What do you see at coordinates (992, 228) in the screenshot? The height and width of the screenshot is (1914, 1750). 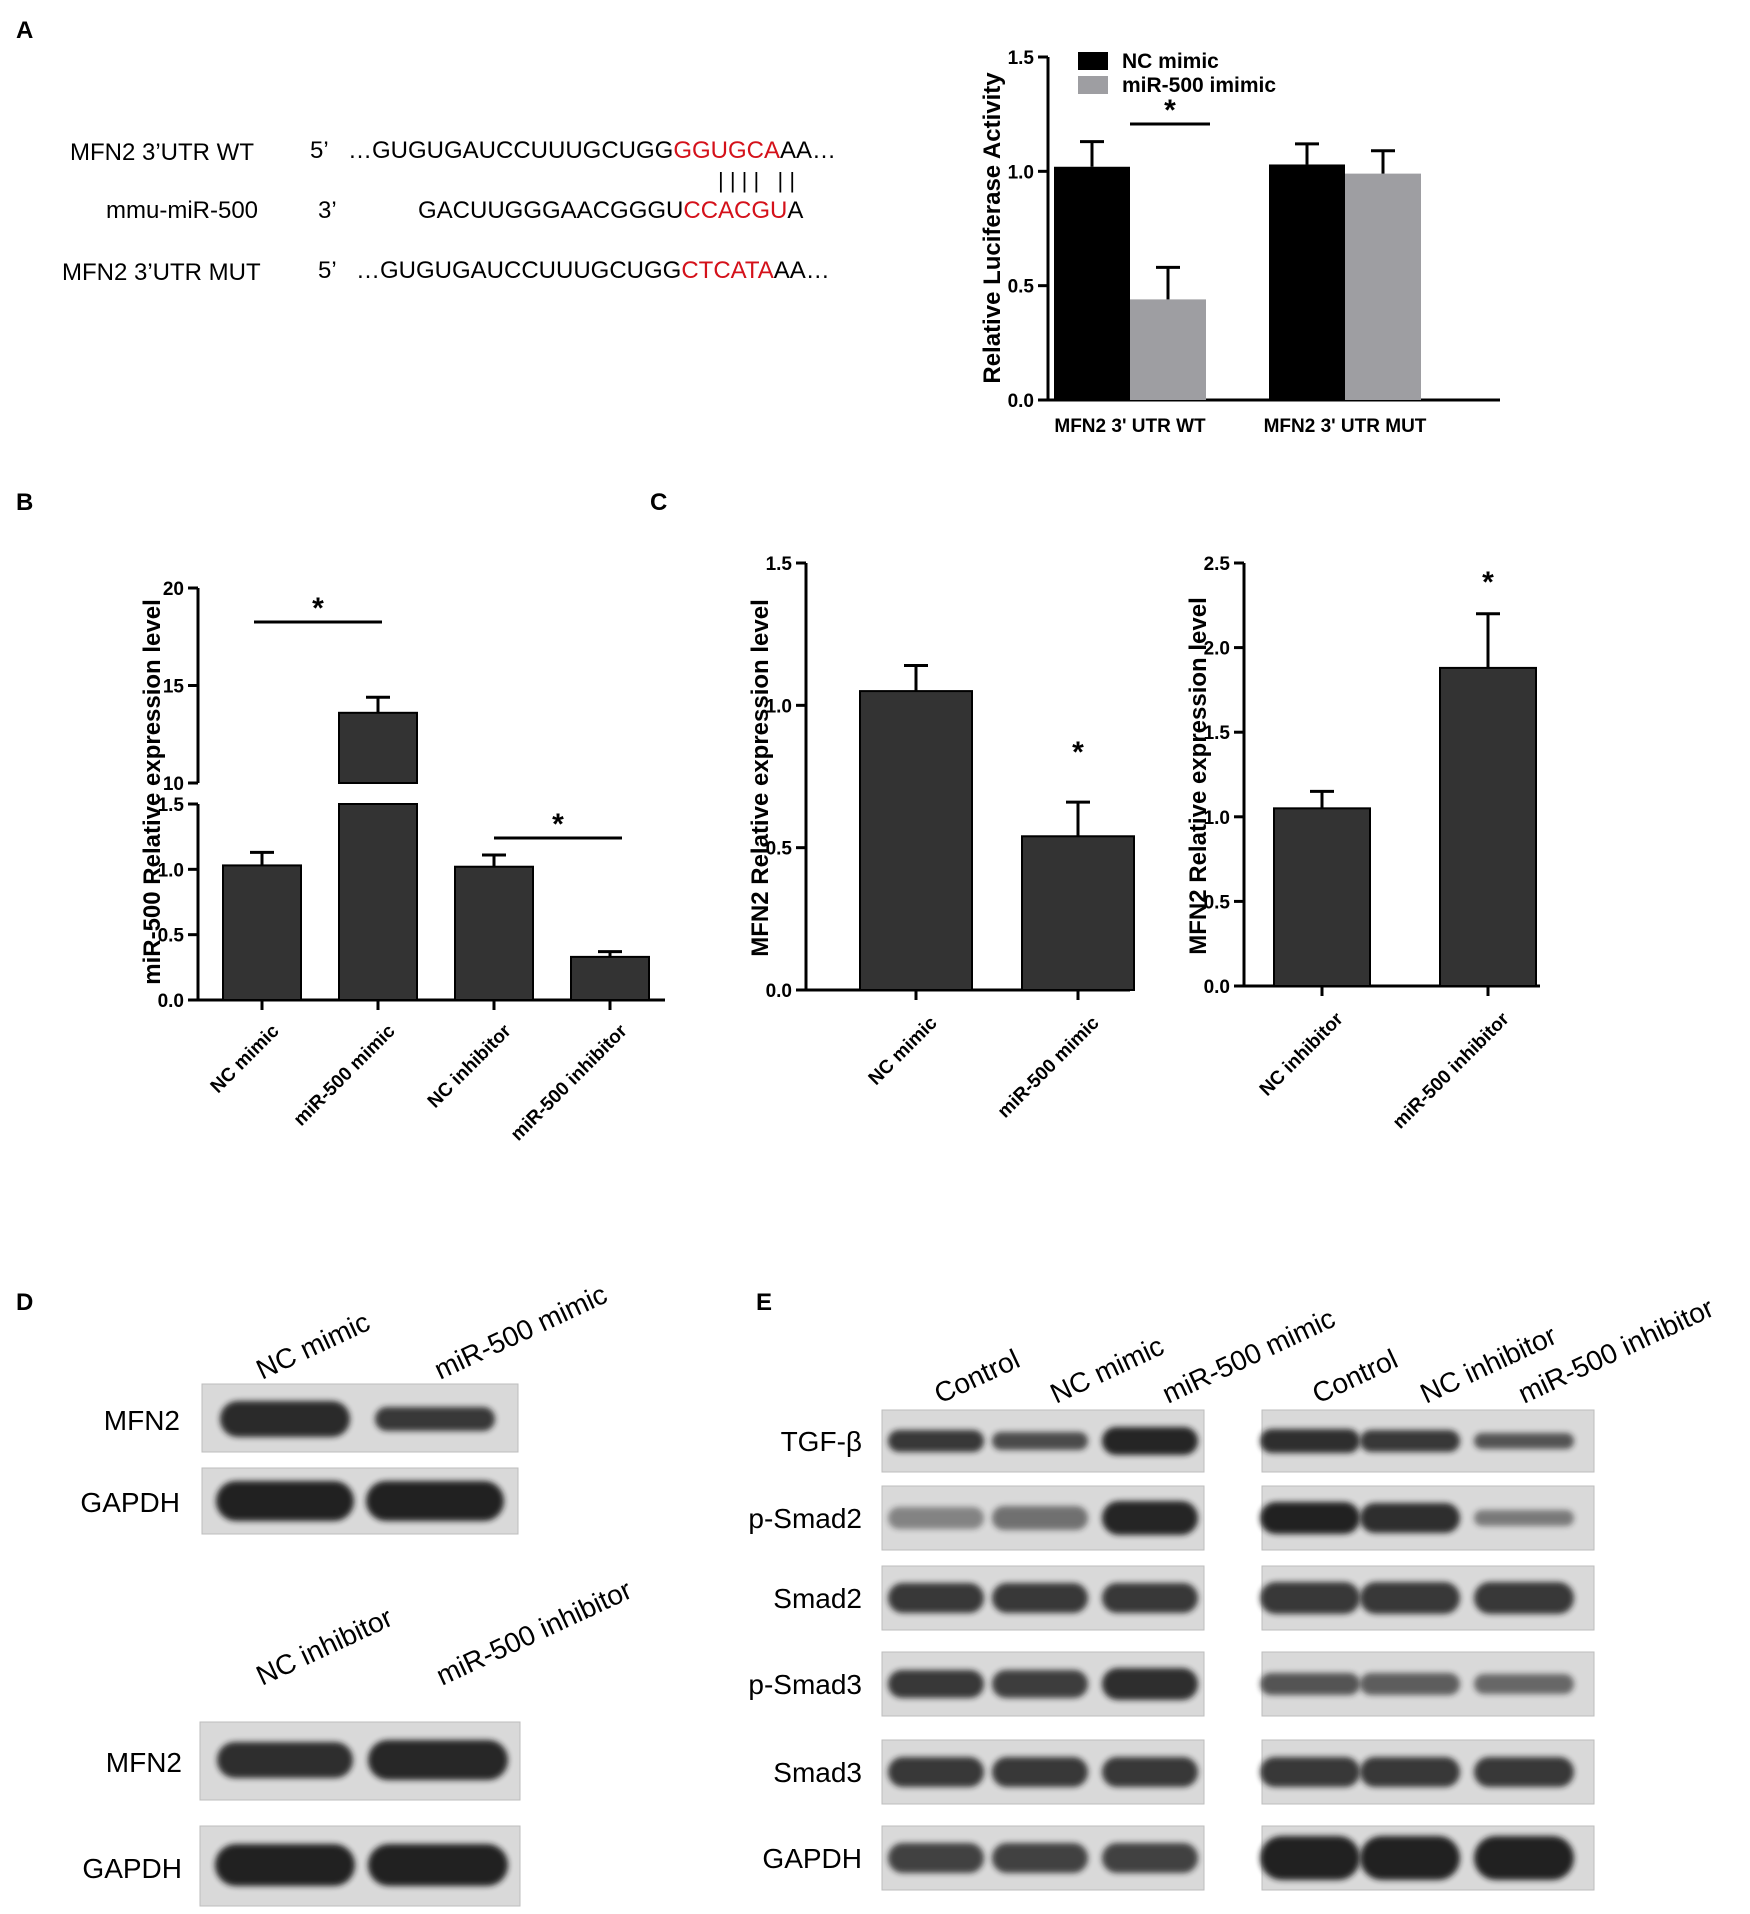 I see `chart-a-y-label: Relative Luciferase Activity` at bounding box center [992, 228].